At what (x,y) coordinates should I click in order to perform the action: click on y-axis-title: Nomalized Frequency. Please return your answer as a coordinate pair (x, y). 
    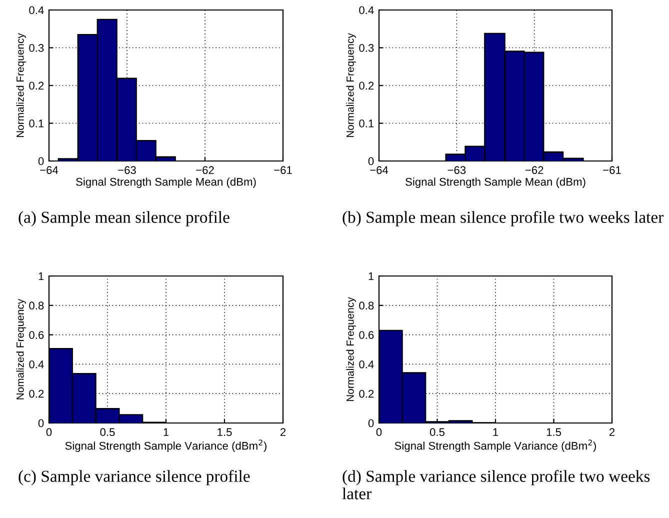
    Looking at the image, I should click on (21, 349).